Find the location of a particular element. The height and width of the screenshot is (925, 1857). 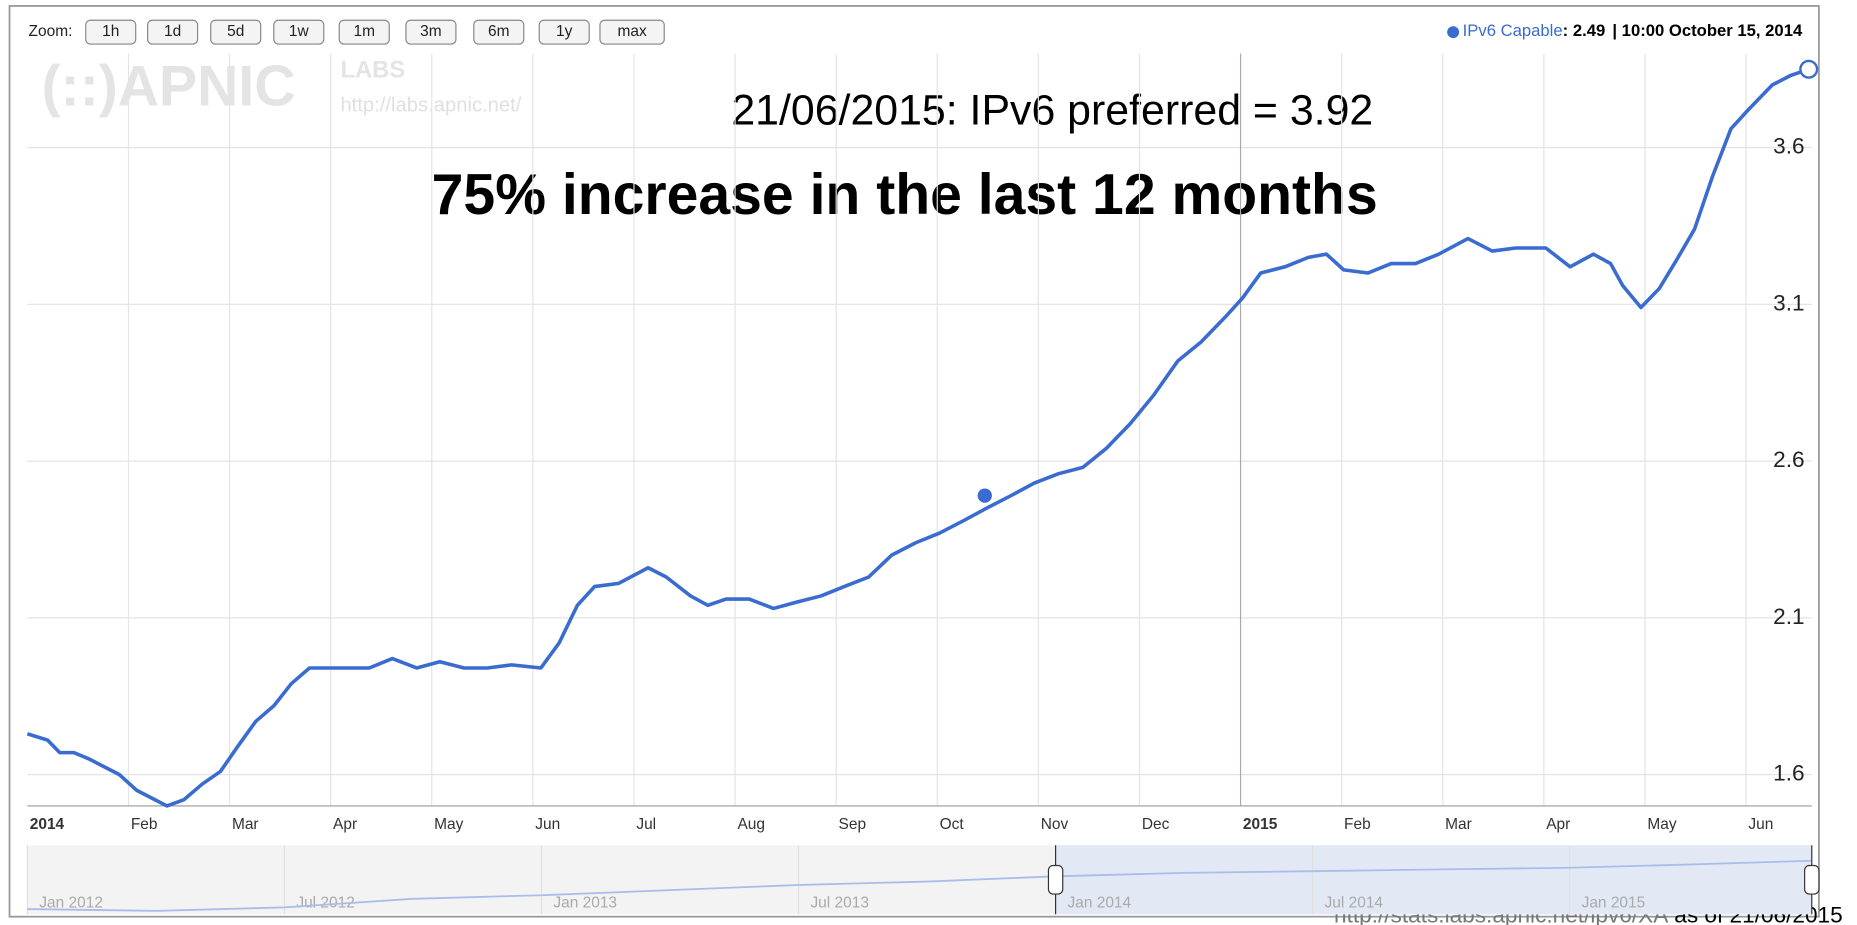

zoom-button: 6m is located at coordinates (499, 32).